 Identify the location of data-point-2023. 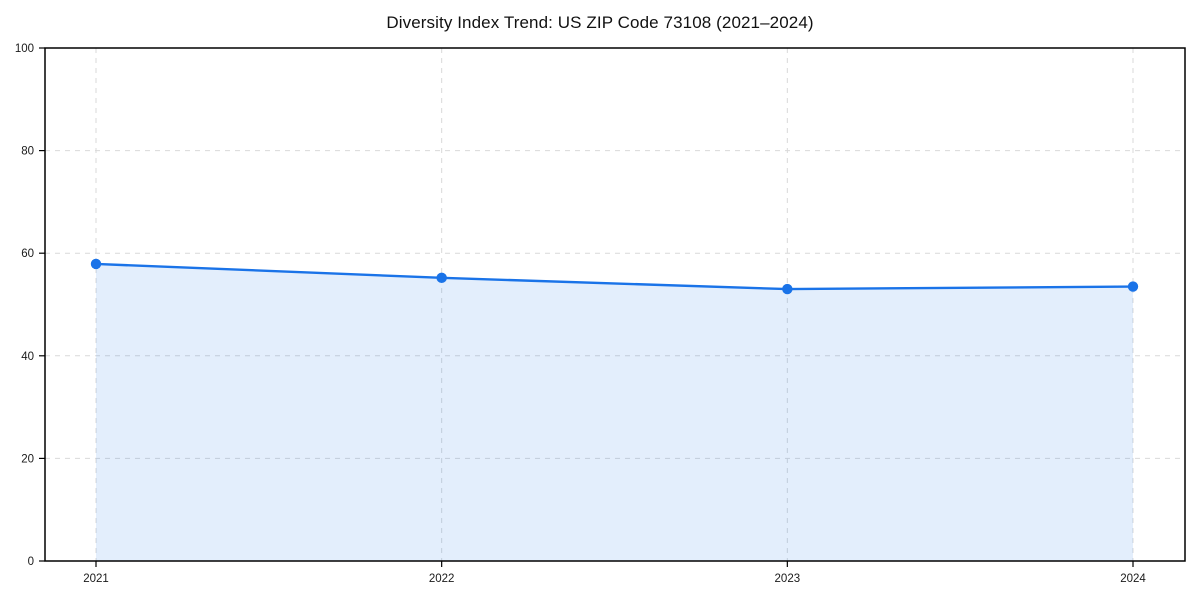
(787, 289).